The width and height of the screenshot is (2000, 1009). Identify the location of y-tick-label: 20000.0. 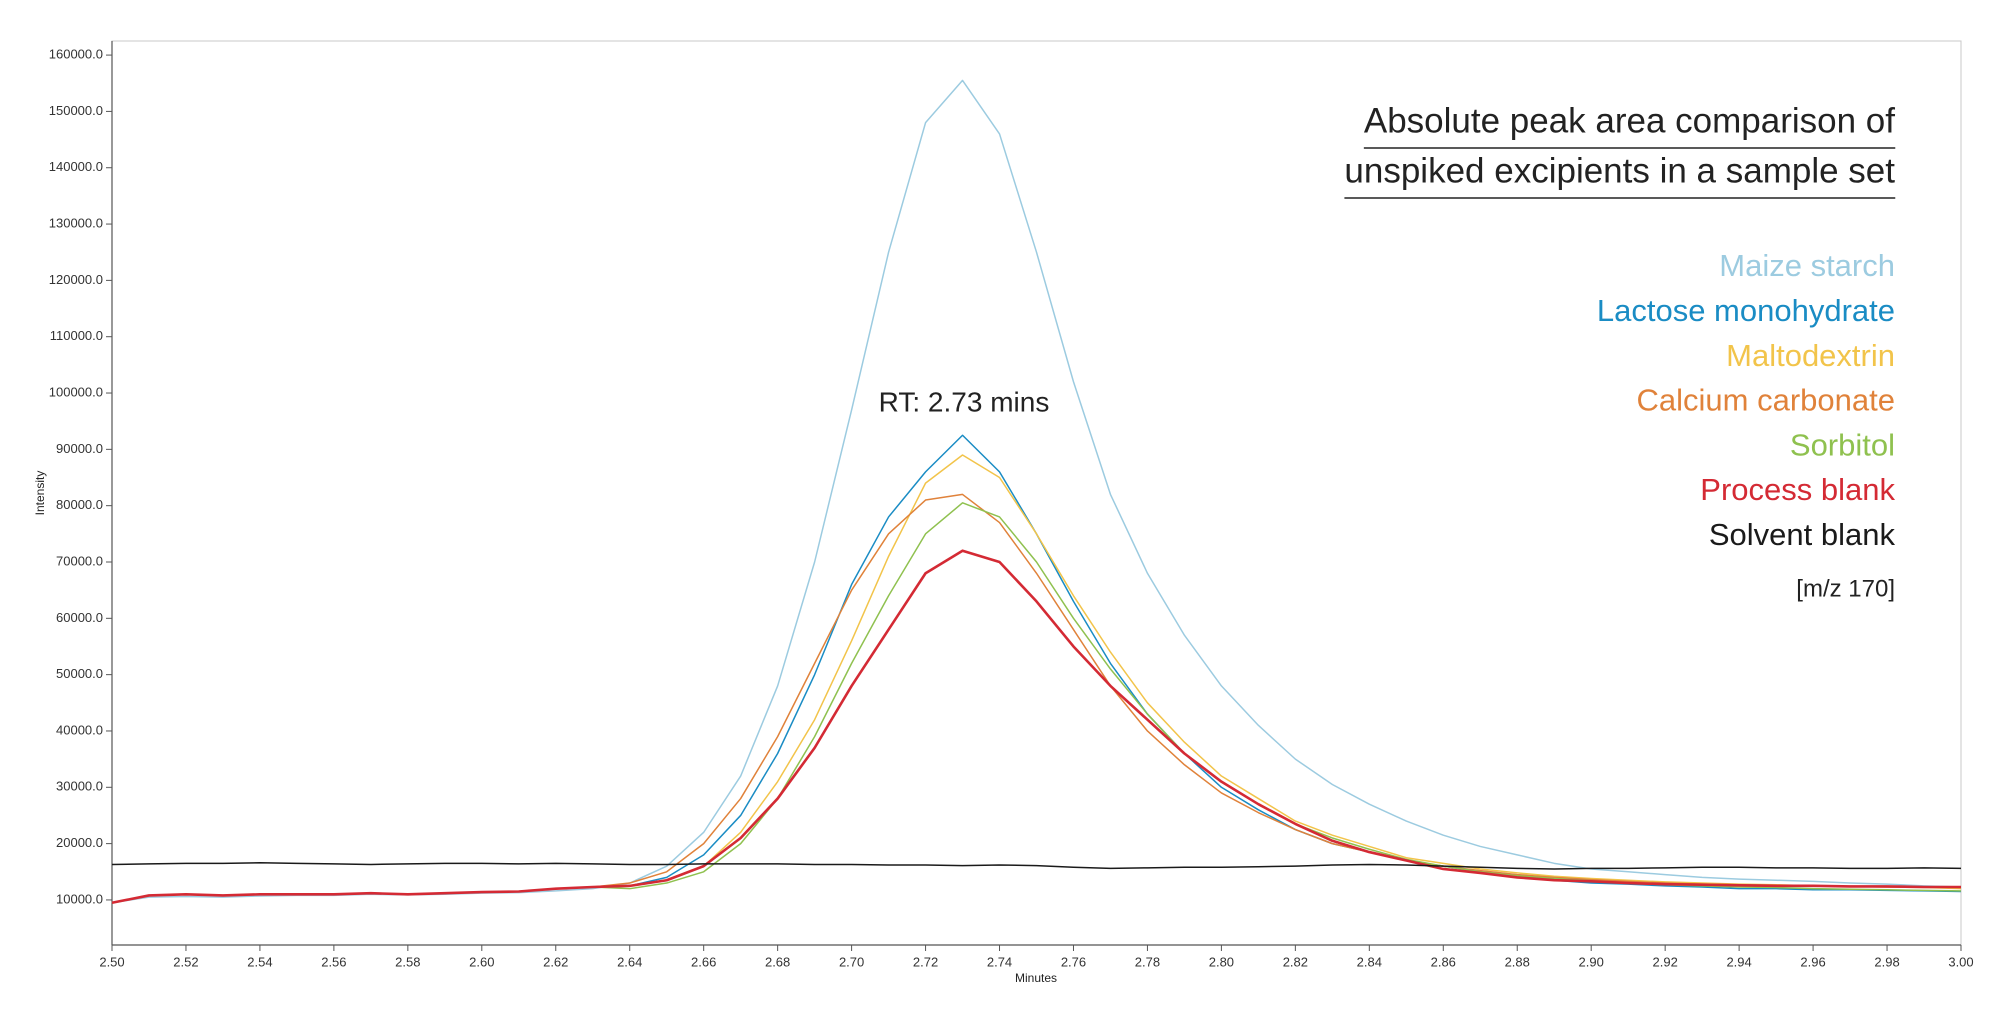
(79, 842).